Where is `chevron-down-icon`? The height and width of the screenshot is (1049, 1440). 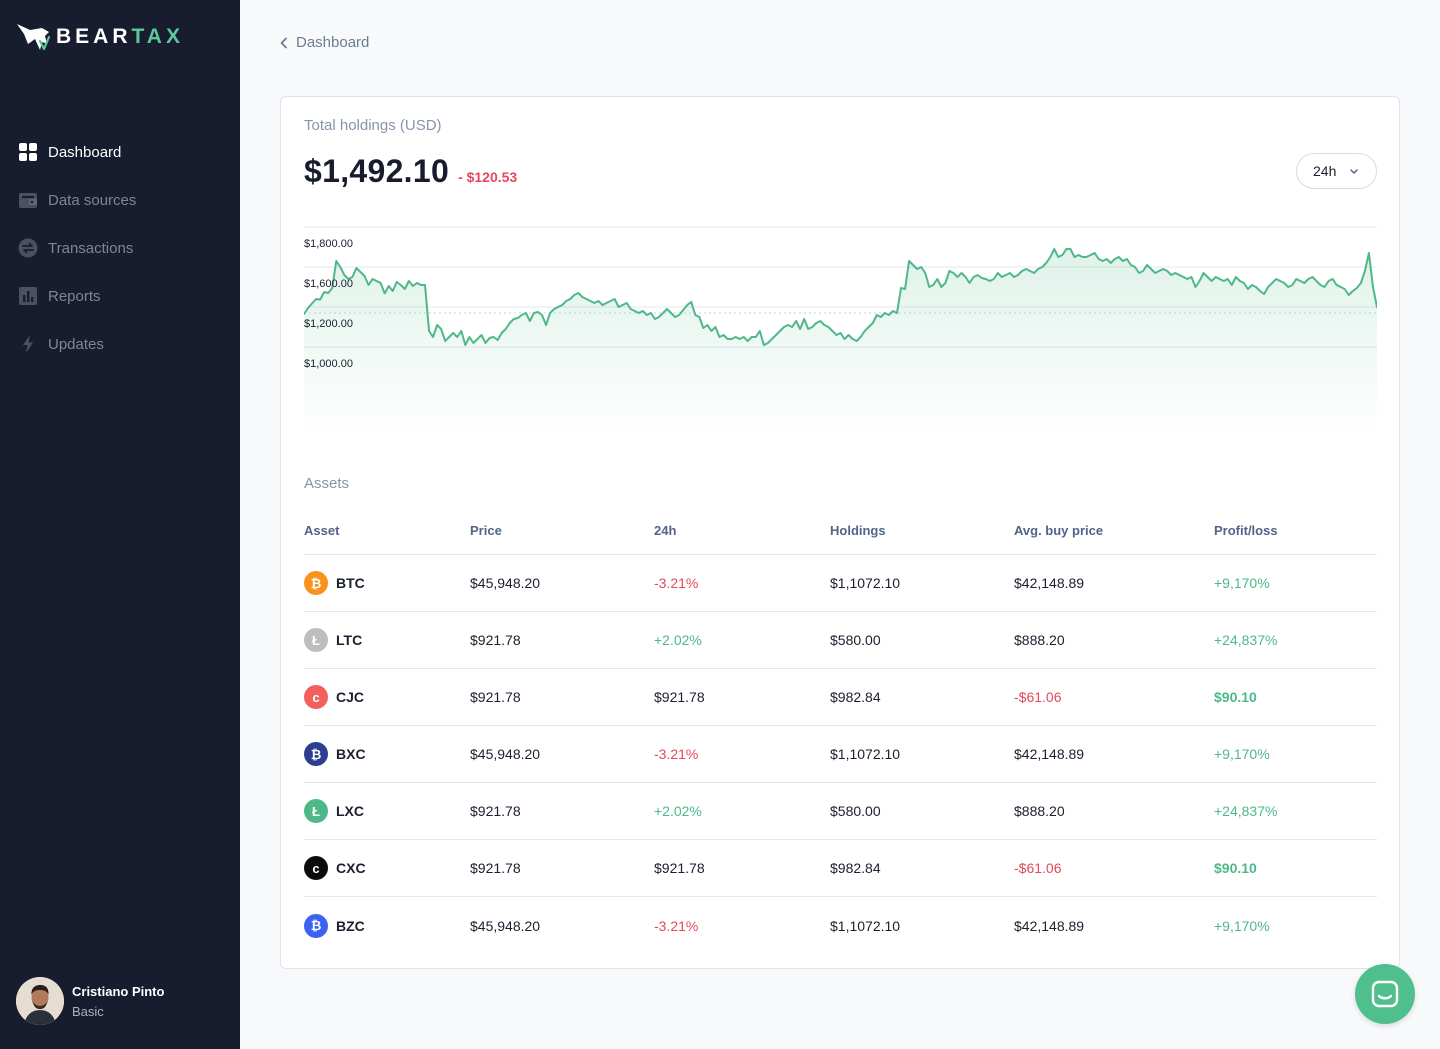
chevron-down-icon is located at coordinates (1354, 171).